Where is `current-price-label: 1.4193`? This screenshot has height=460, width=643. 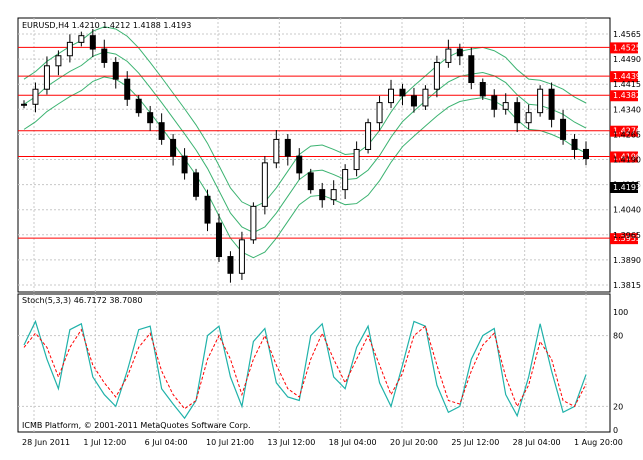 current-price-label: 1.4193 is located at coordinates (627, 187).